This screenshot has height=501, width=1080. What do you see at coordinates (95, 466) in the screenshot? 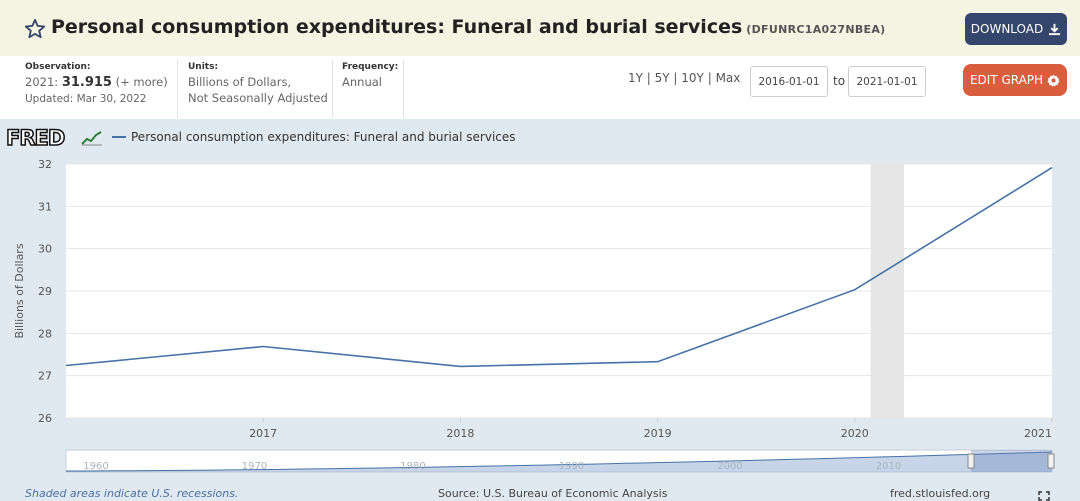
I see `navigator-tick-label: 1960` at bounding box center [95, 466].